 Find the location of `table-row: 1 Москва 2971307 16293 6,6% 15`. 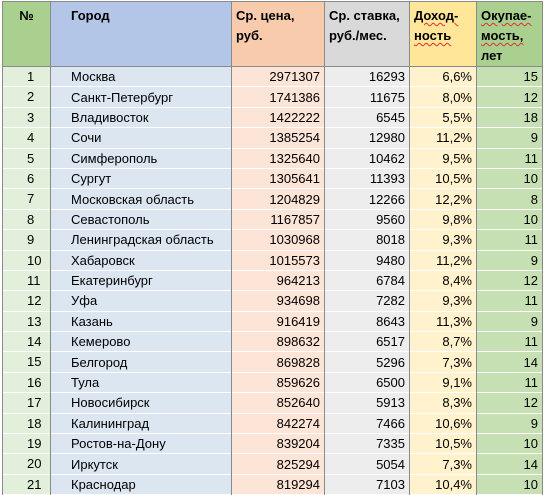

table-row: 1 Москва 2971307 16293 6,6% 15 is located at coordinates (272, 76).